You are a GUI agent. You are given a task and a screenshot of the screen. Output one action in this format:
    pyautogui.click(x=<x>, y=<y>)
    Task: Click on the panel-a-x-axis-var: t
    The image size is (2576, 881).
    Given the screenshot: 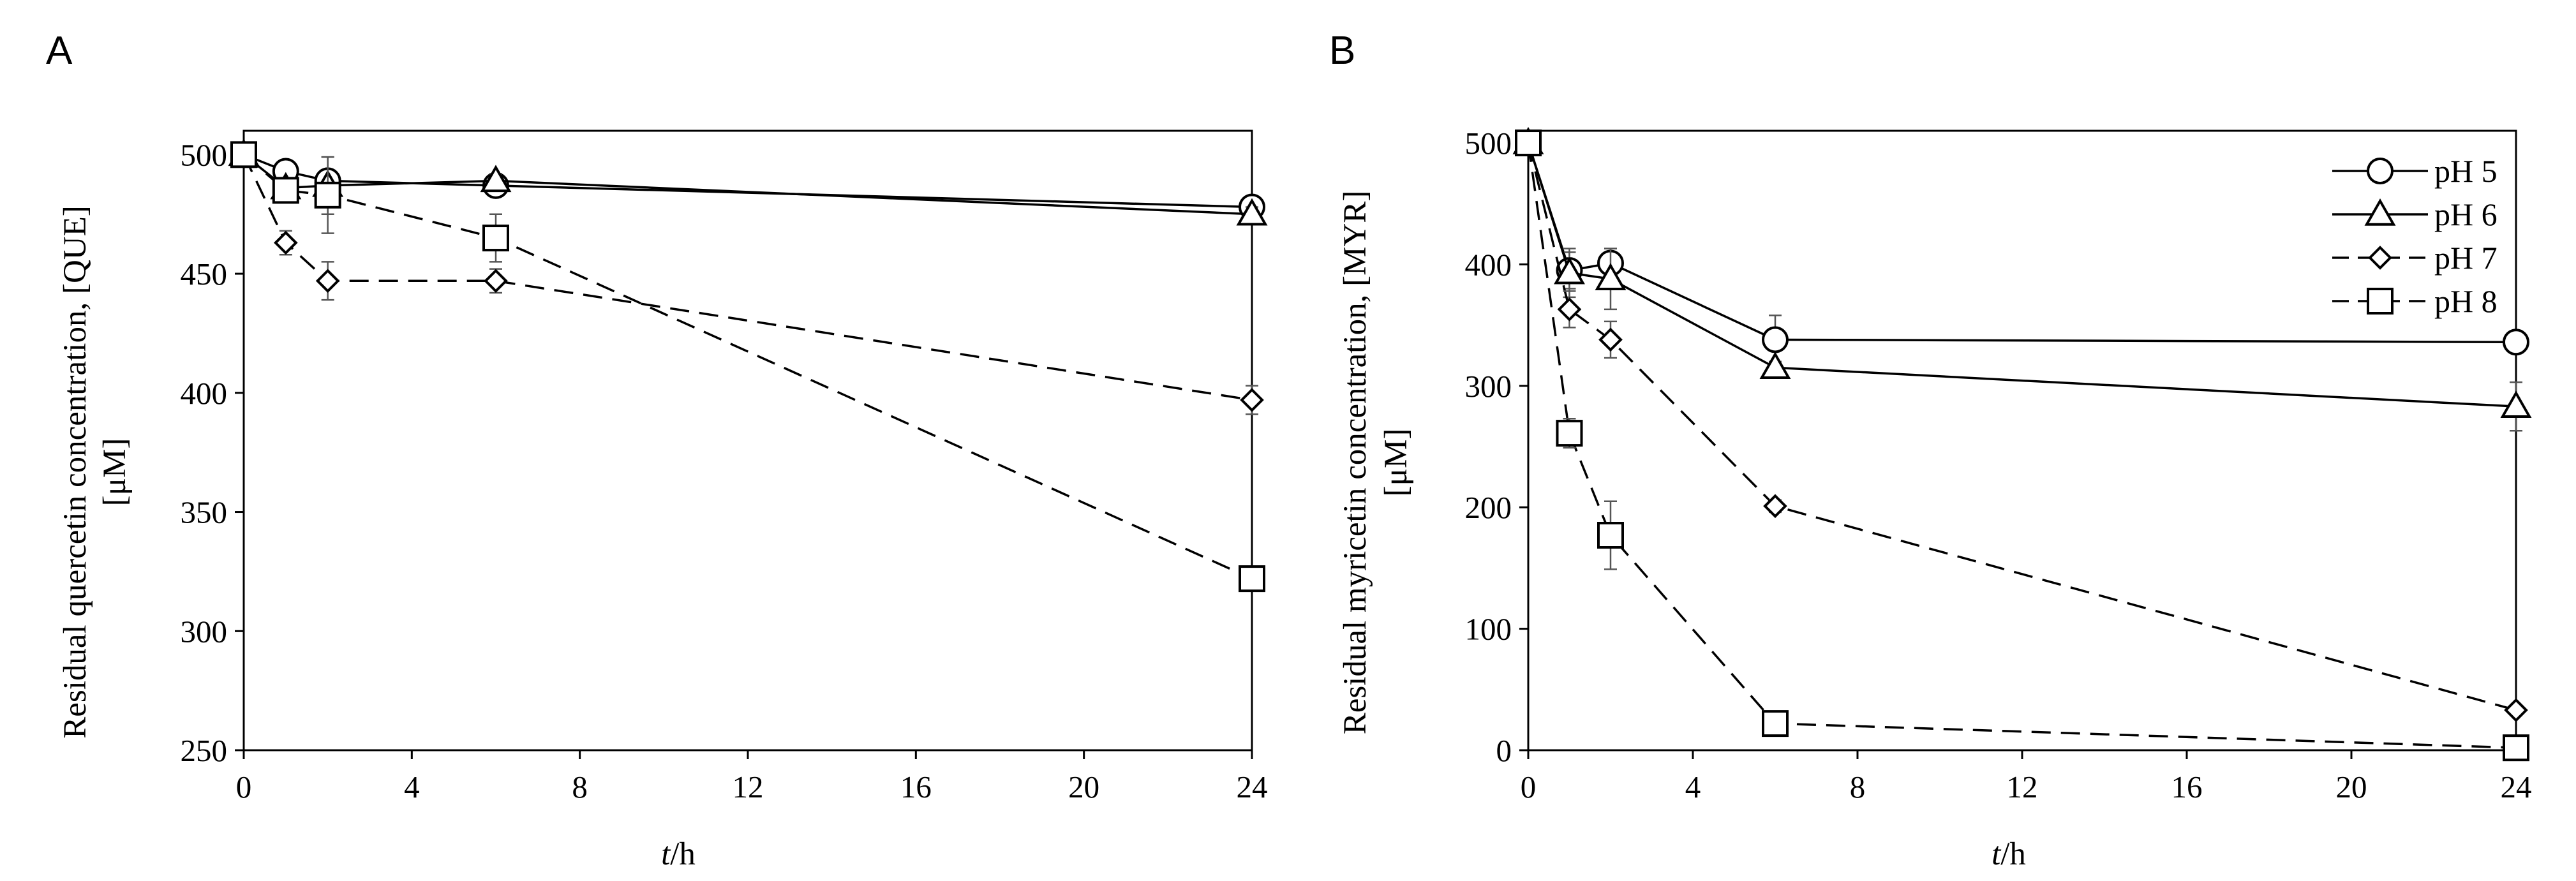 What is the action you would take?
    pyautogui.click(x=666, y=854)
    